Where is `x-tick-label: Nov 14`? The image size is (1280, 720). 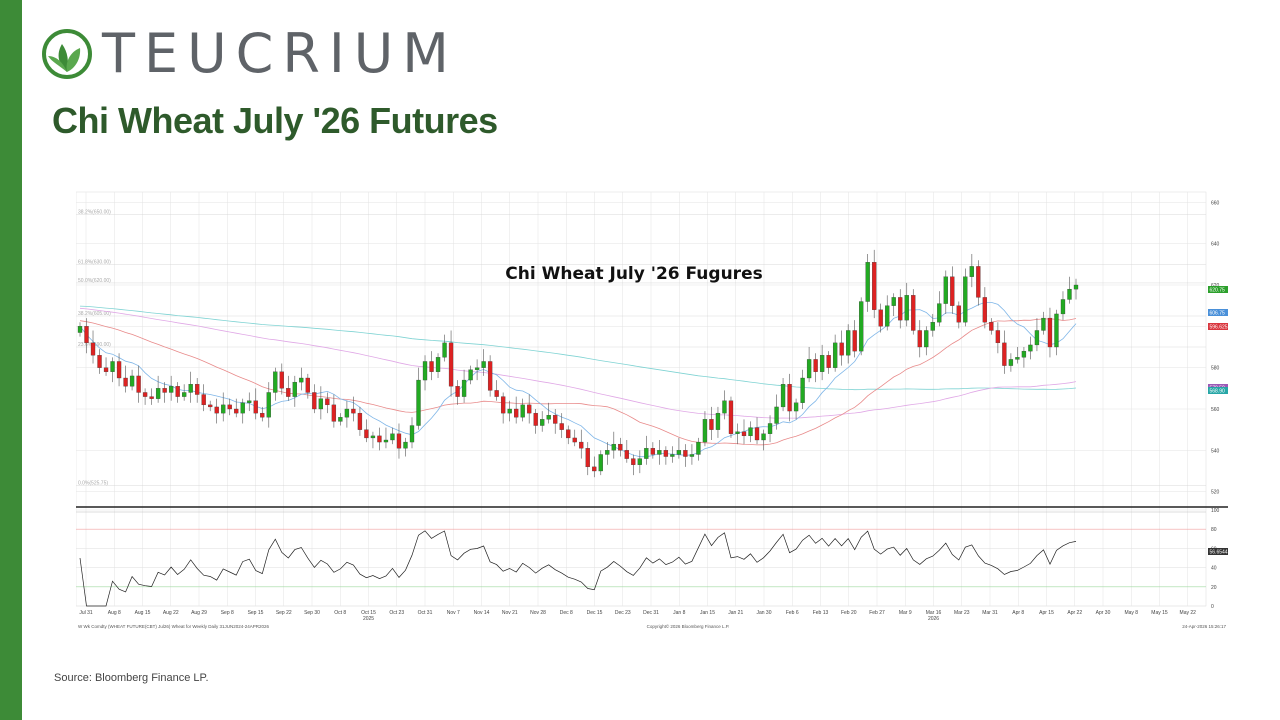
x-tick-label: Nov 14 is located at coordinates (482, 613).